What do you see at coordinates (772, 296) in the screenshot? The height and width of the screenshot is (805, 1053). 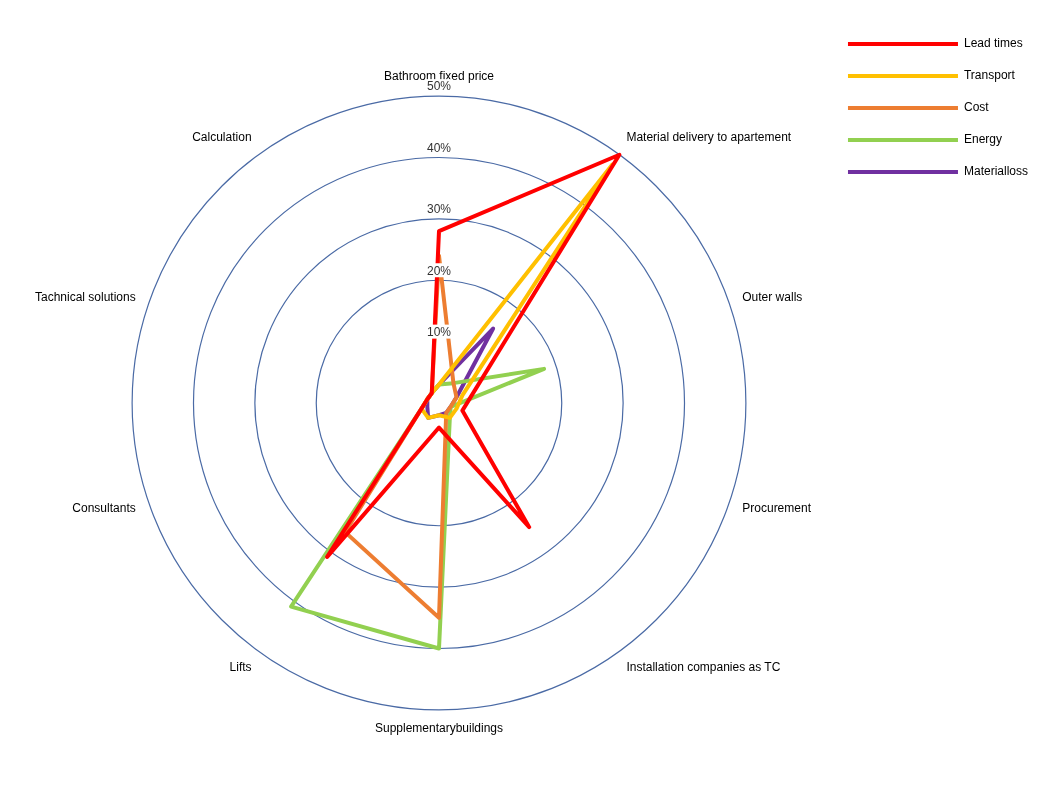 I see `spoke-label: Outer walls` at bounding box center [772, 296].